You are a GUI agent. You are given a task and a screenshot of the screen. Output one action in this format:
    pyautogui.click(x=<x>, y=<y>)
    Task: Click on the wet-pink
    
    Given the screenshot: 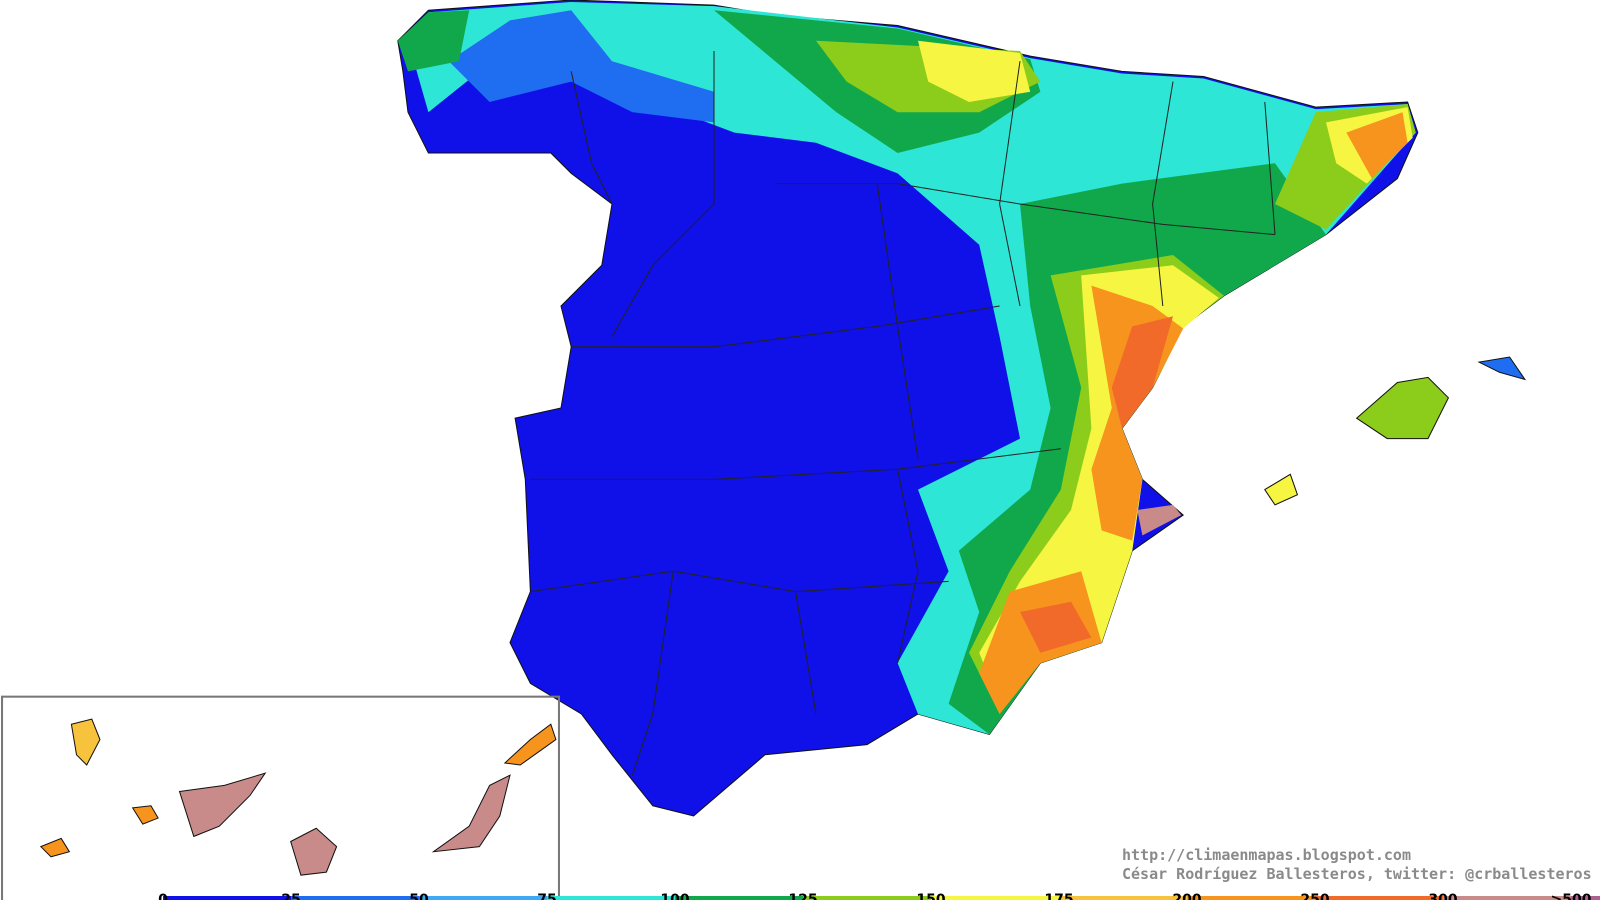 What is the action you would take?
    pyautogui.click(x=1159, y=520)
    